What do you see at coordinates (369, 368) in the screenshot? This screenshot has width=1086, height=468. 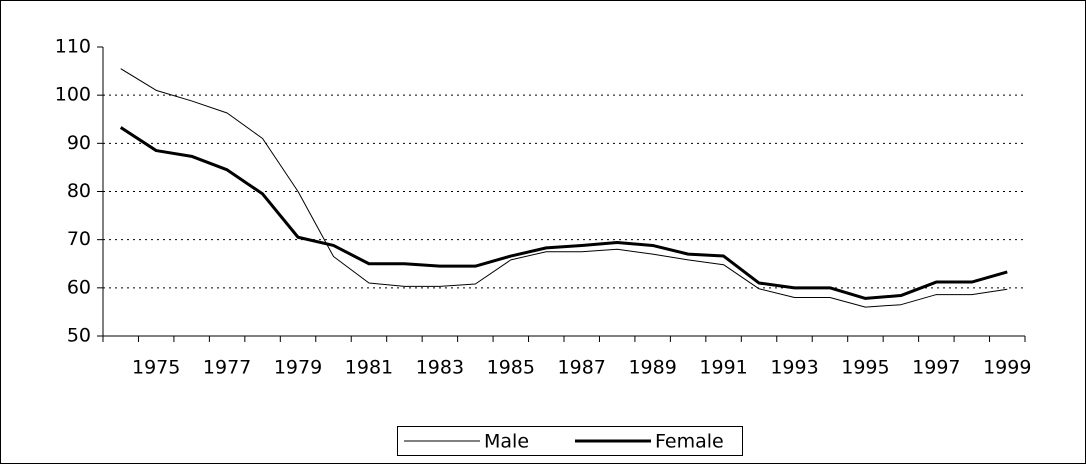 I see `x-tick-label: 1981` at bounding box center [369, 368].